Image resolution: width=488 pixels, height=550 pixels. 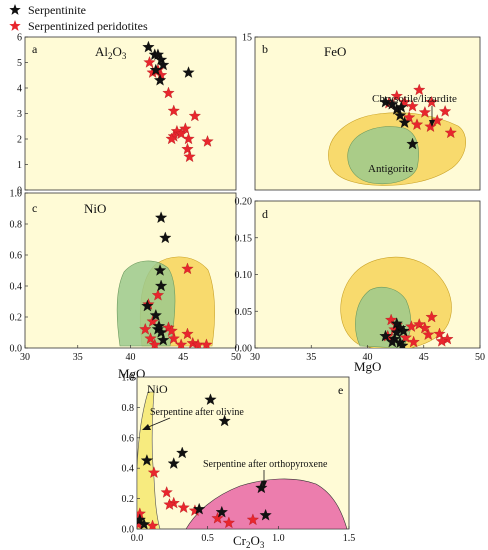 What do you see at coordinates (19, 89) in the screenshot?
I see `panel-a-ytick-label: 4` at bounding box center [19, 89].